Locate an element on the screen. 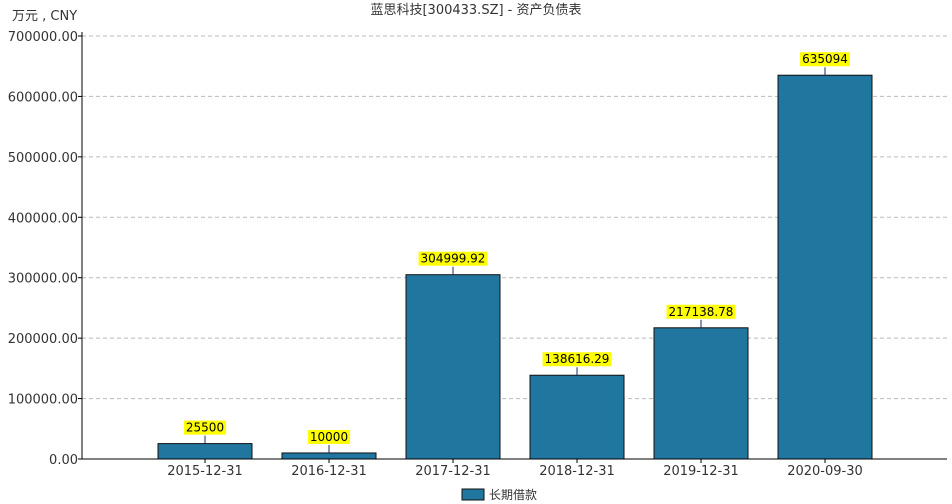  data-label-2016-12-31: 10000 is located at coordinates (329, 436).